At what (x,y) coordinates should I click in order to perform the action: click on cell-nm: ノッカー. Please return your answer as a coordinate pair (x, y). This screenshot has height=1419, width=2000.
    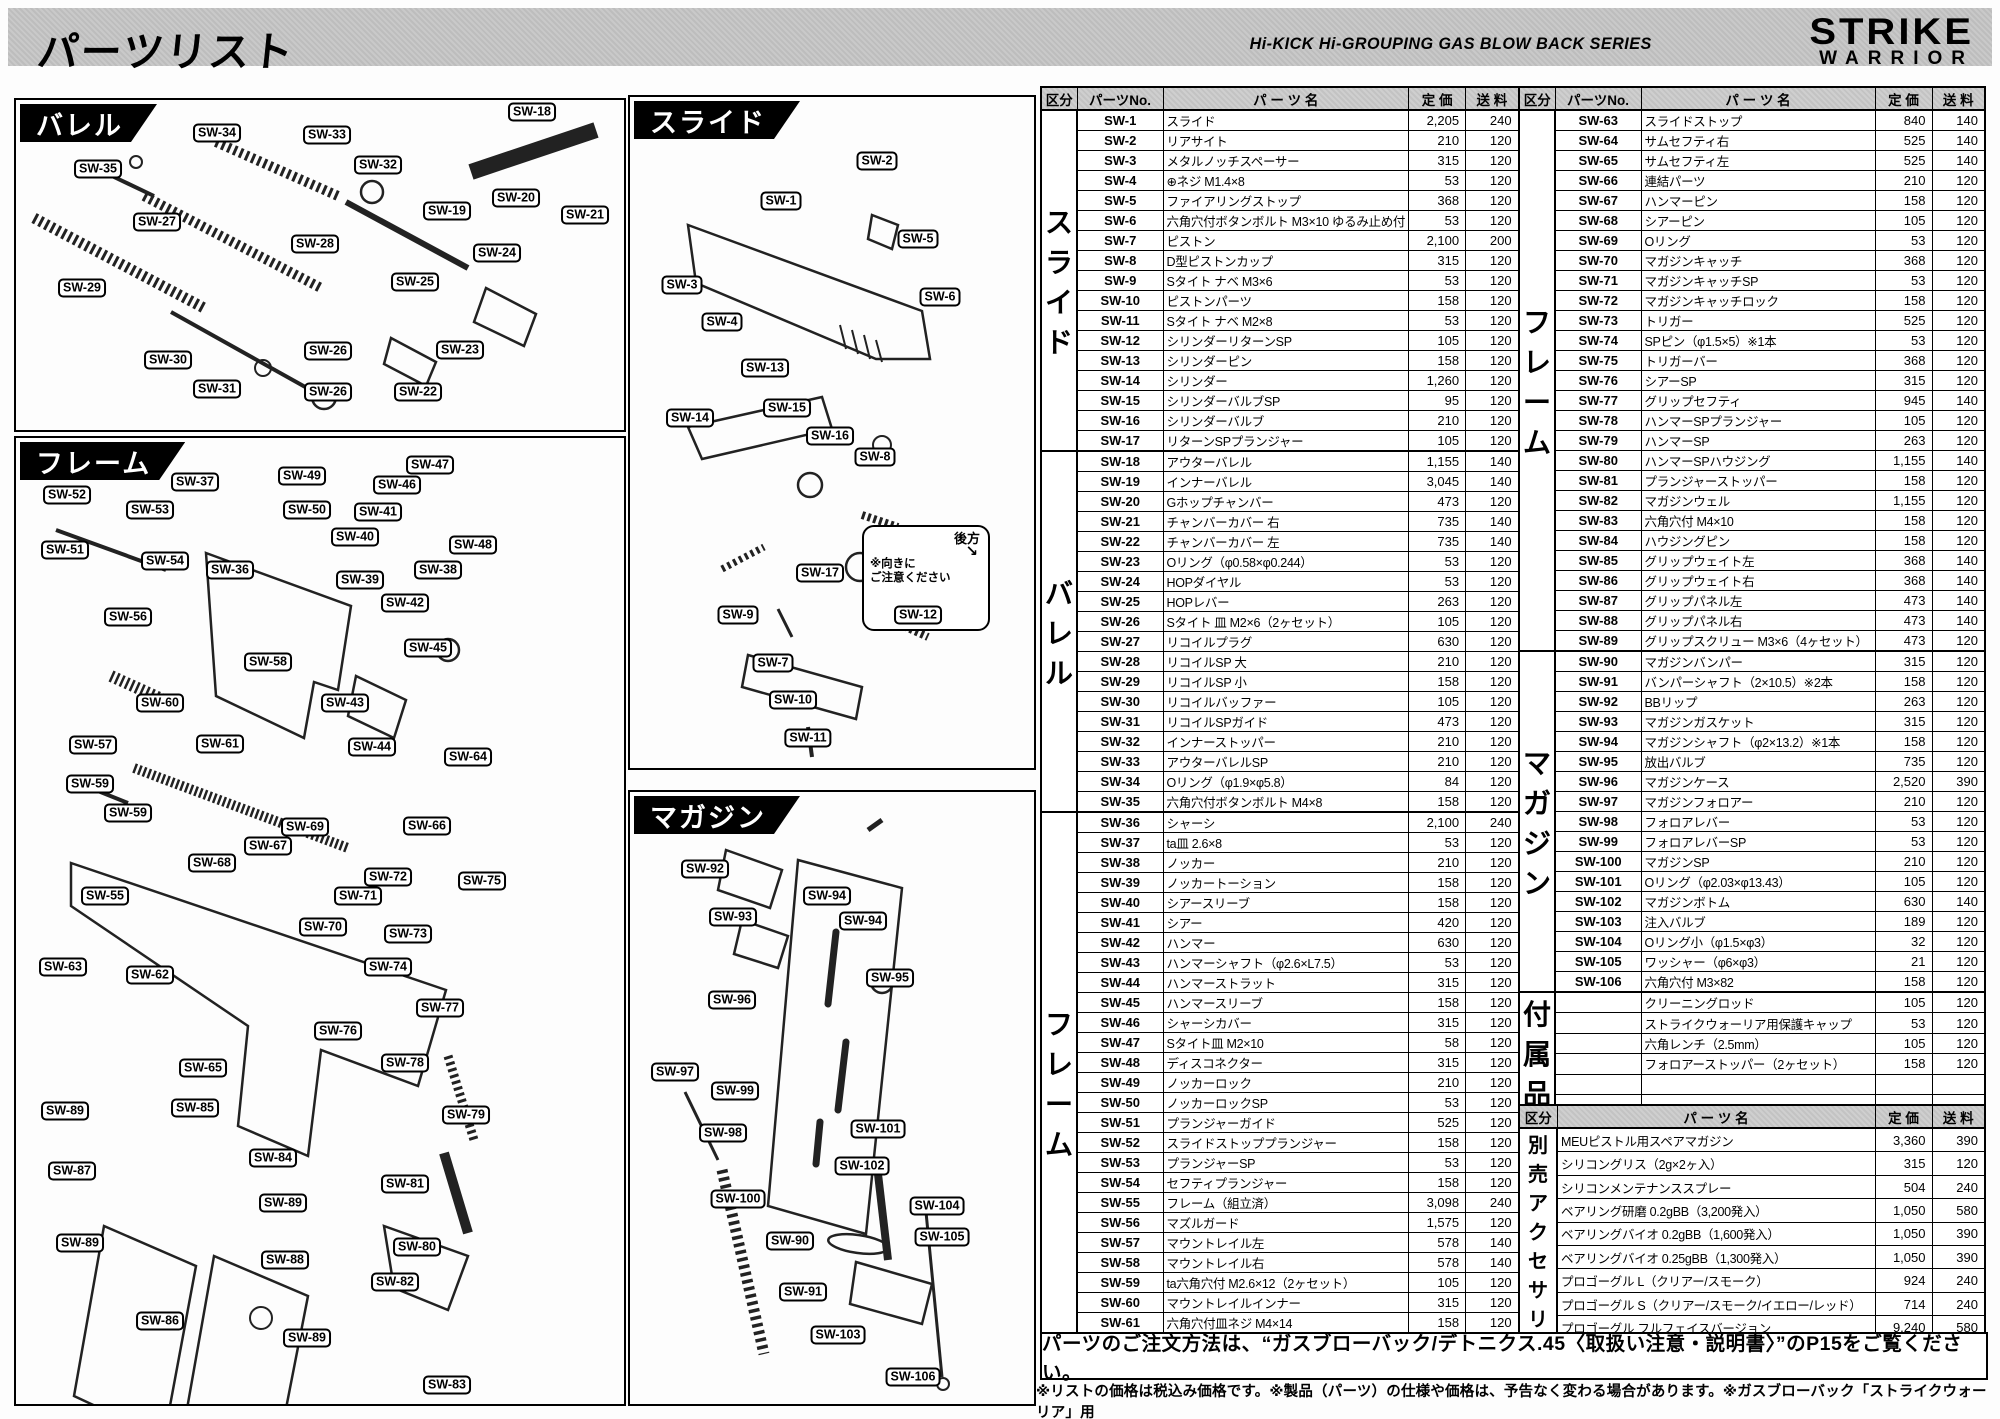
    Looking at the image, I should click on (1286, 862).